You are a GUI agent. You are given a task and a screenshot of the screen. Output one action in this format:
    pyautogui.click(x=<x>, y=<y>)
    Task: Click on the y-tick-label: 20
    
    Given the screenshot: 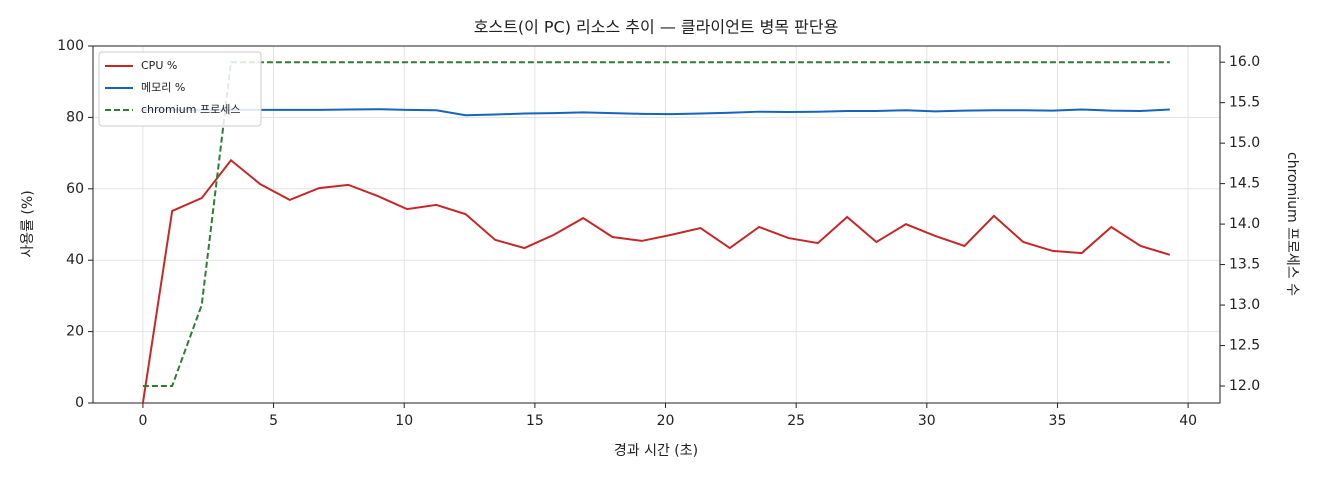 What is the action you would take?
    pyautogui.click(x=75, y=332)
    